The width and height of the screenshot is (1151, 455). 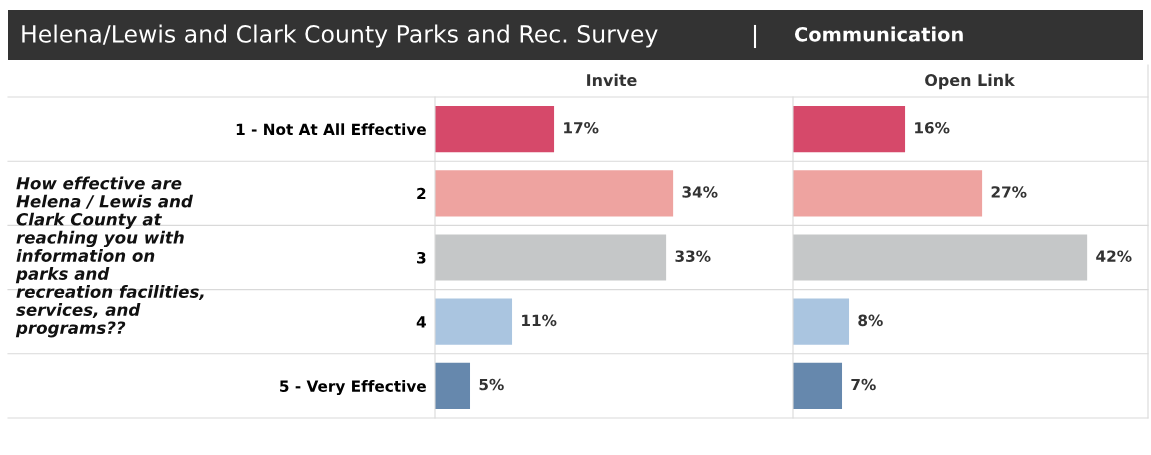 What do you see at coordinates (1009, 192) in the screenshot?
I see `data-label: 27%` at bounding box center [1009, 192].